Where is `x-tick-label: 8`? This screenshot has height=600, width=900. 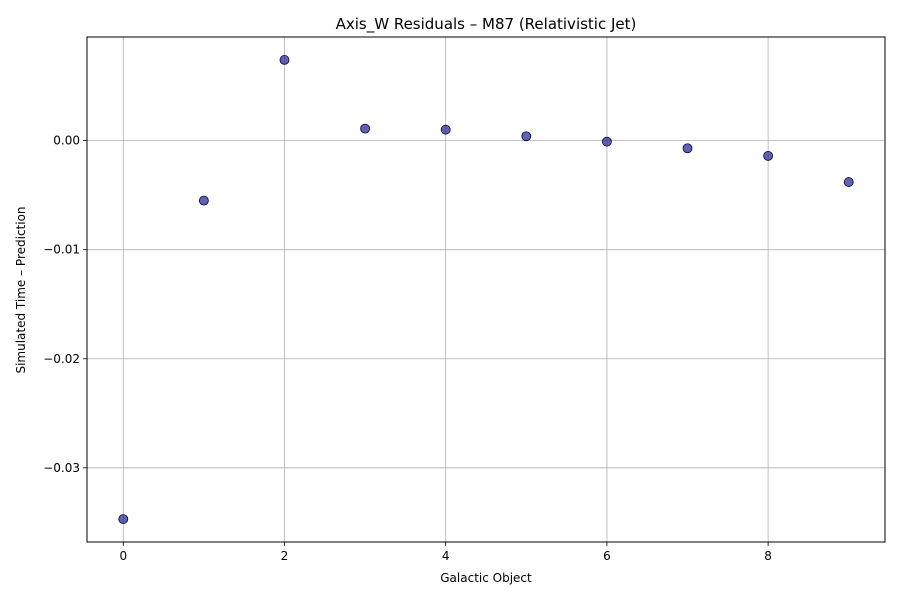
x-tick-label: 8 is located at coordinates (768, 556).